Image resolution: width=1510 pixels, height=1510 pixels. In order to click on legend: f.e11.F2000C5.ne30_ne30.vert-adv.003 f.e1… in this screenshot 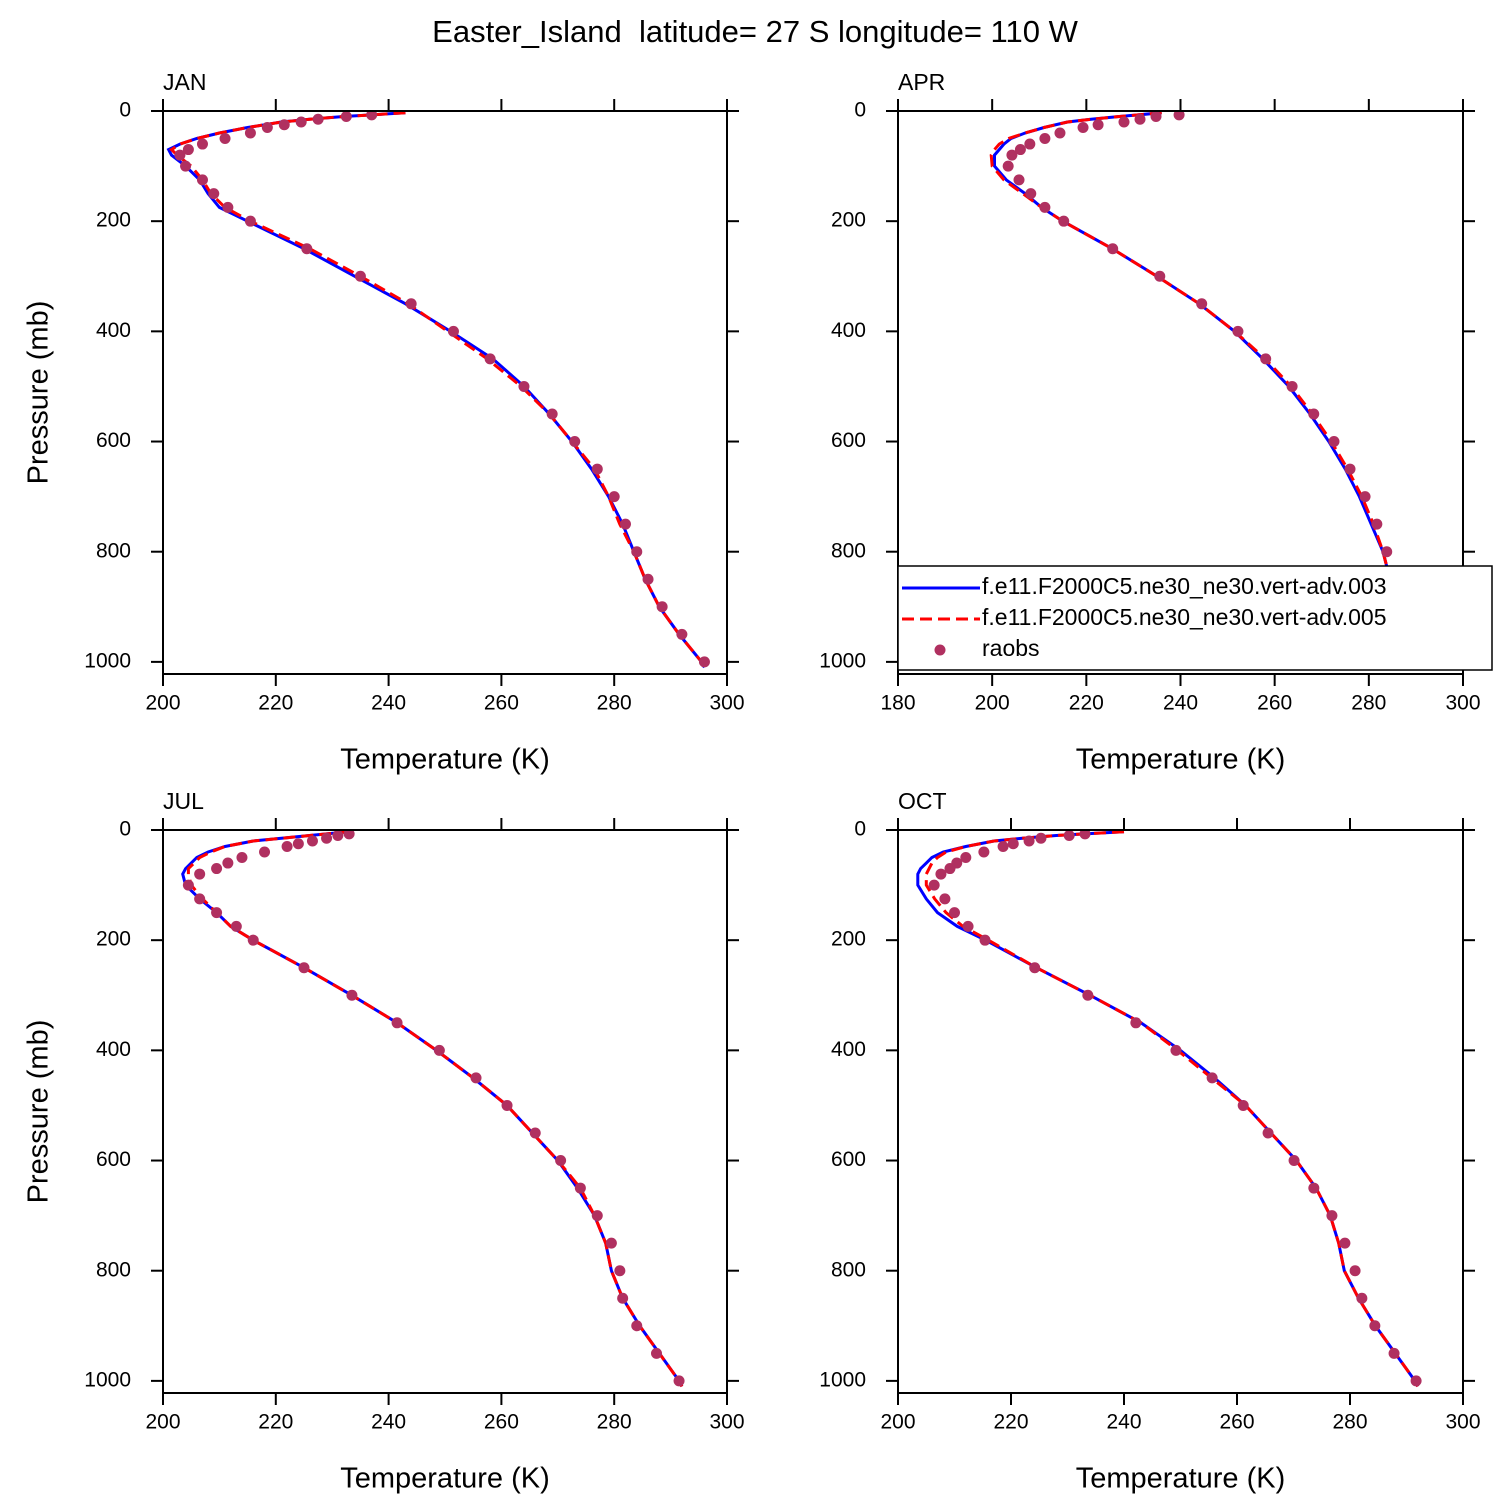, I will do `click(1195, 618)`.